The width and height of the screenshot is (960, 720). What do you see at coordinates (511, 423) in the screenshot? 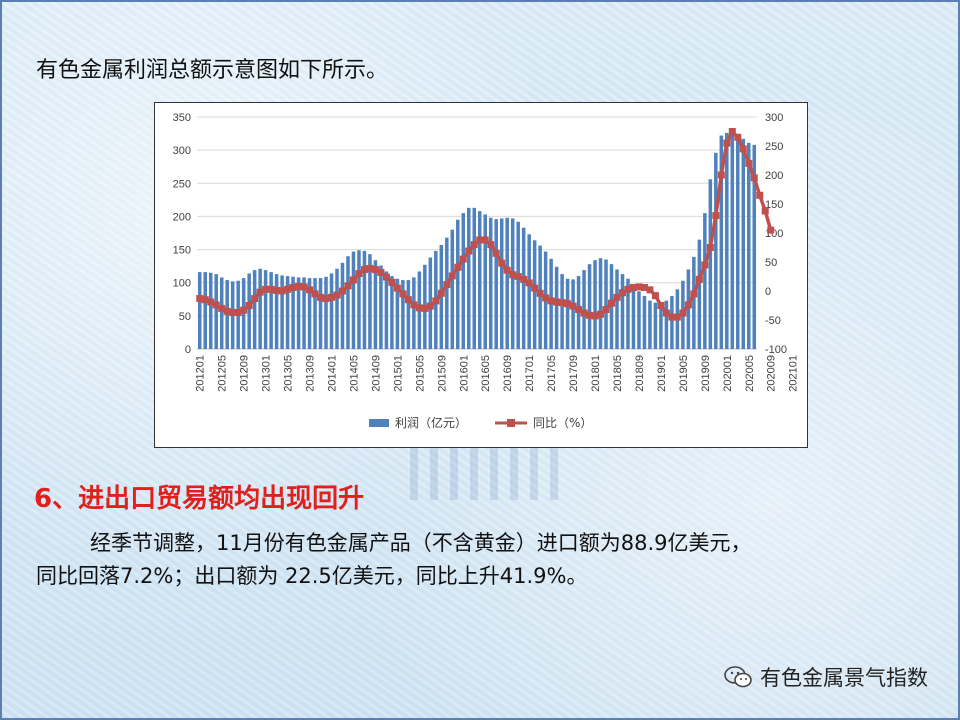
I see `legend-line-marker` at bounding box center [511, 423].